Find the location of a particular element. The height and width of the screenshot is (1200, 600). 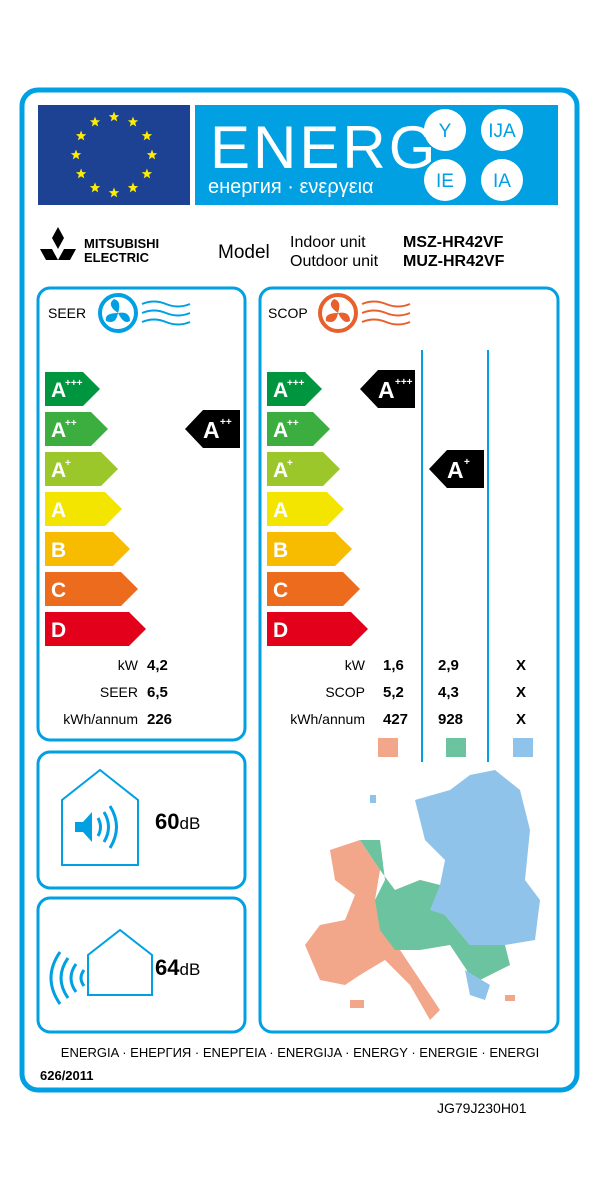

noise-value: 64dB is located at coordinates (177, 967).